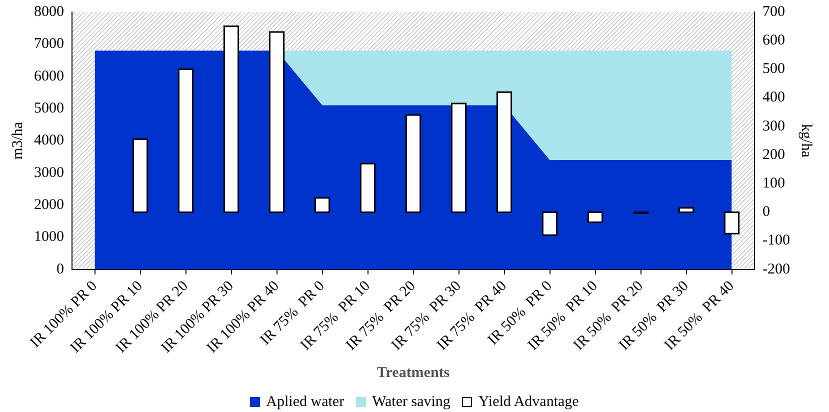  Describe the element at coordinates (774, 69) in the screenshot. I see `y2-tick-label: 500` at that location.